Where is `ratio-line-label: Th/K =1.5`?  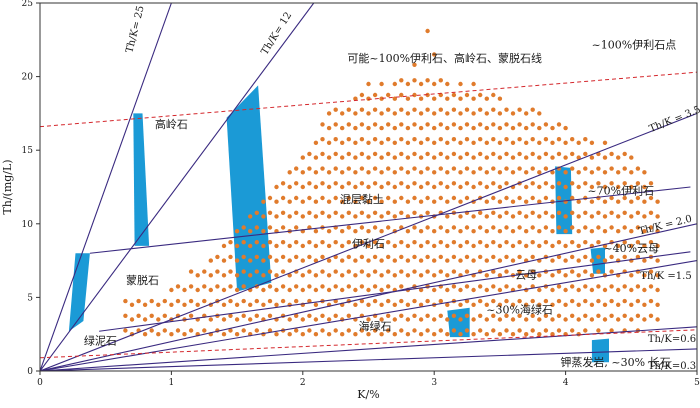
ratio-line-label: Th/K =1.5 is located at coordinates (665, 276).